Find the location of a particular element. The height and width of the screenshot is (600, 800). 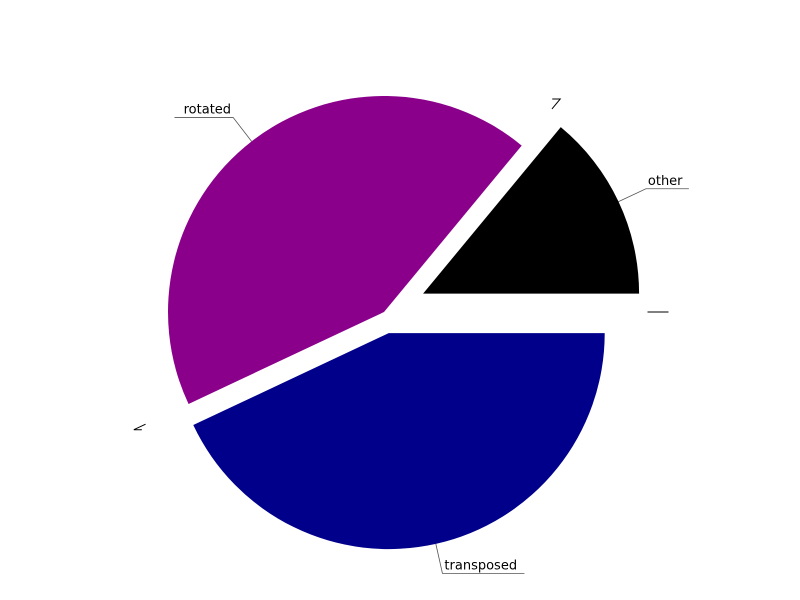

leader-line-rotated is located at coordinates (213, 129).